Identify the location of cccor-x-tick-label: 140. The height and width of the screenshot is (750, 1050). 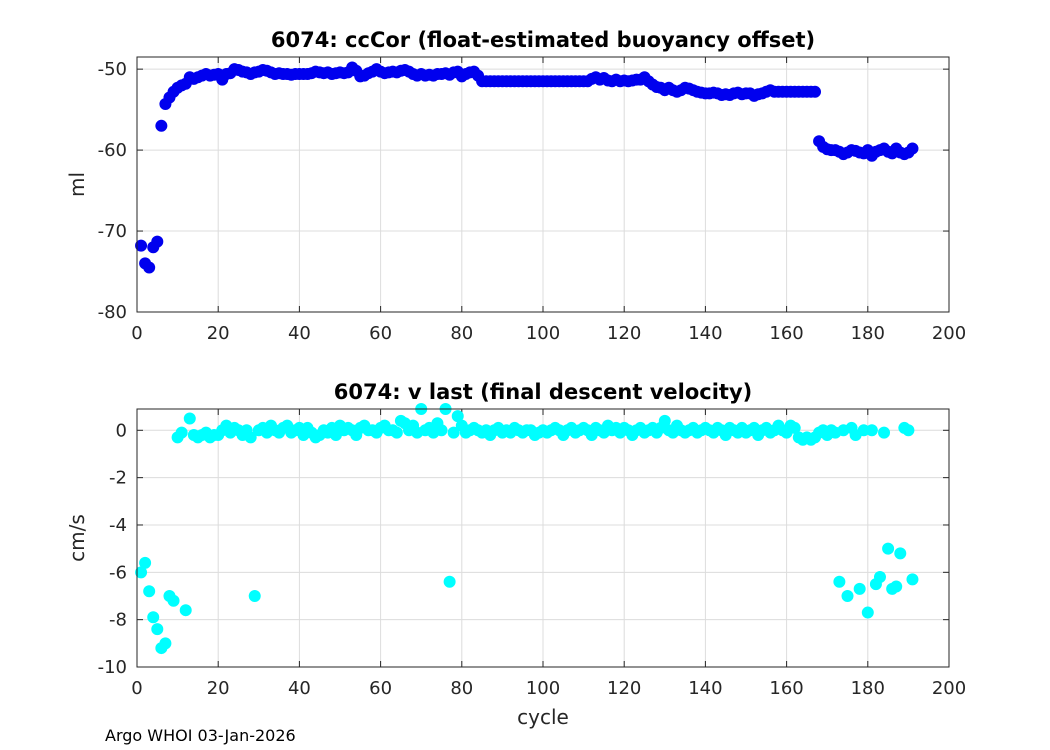
(705, 333).